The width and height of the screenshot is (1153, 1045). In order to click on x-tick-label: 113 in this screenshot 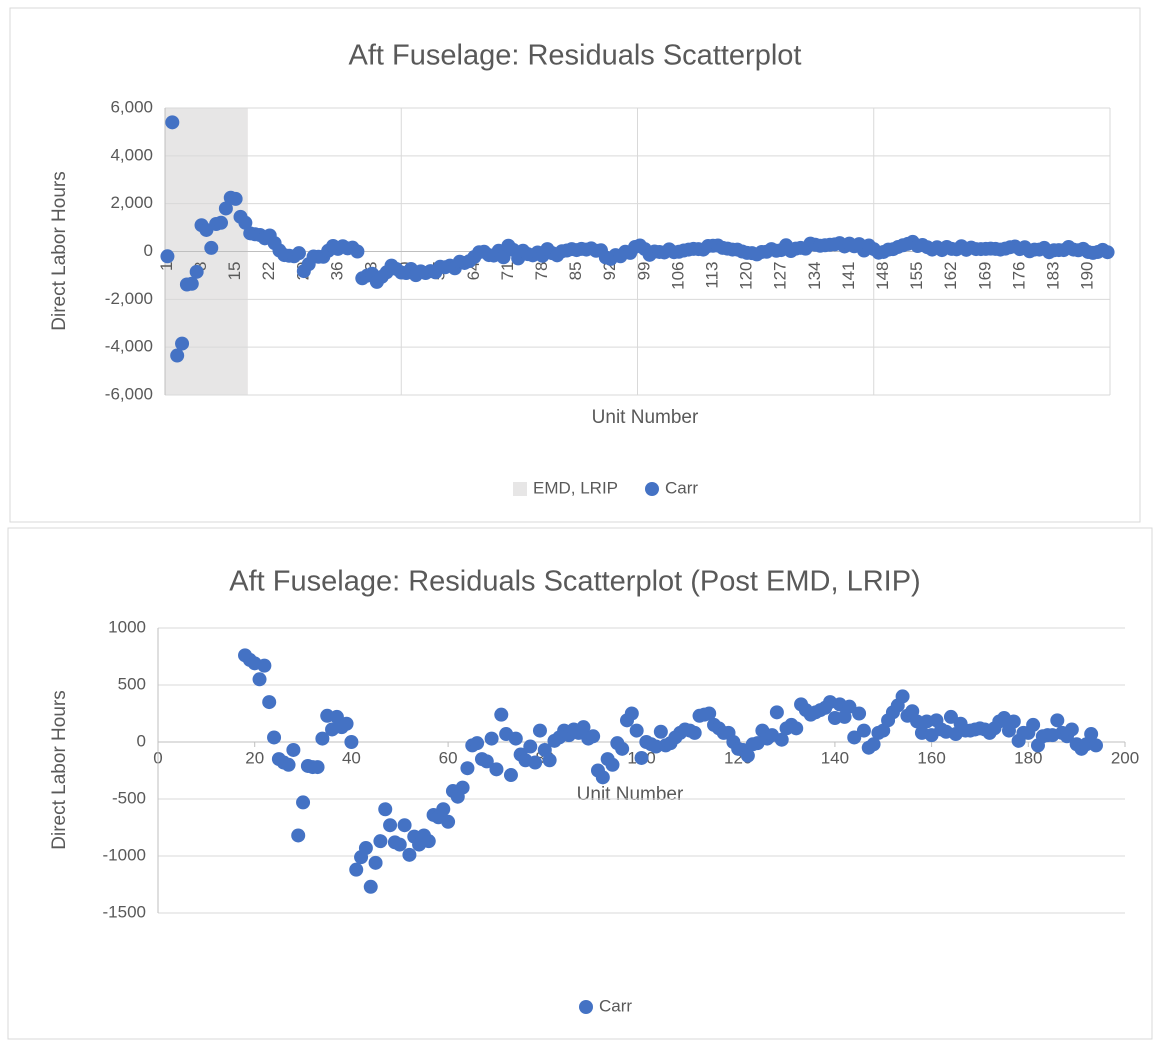, I will do `click(711, 275)`.